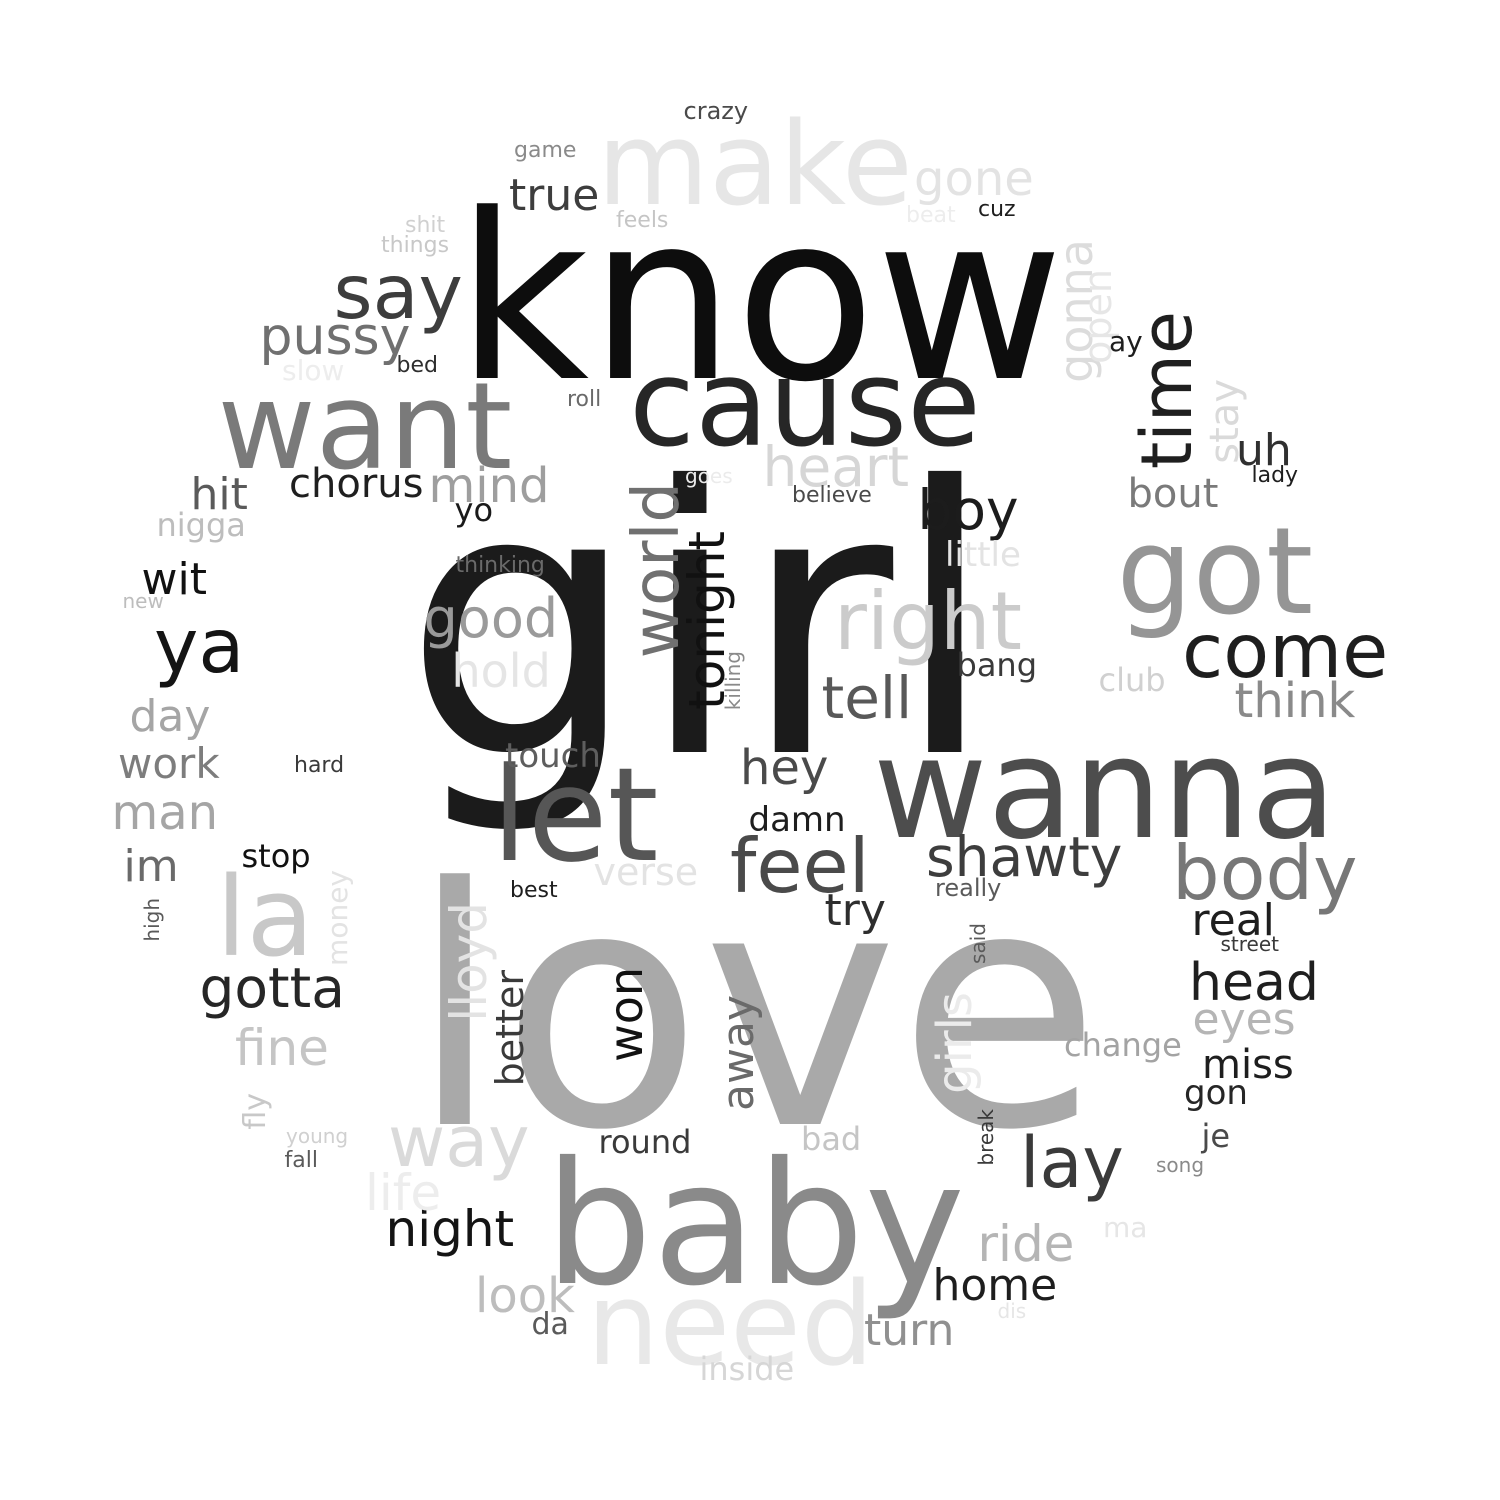  What do you see at coordinates (553, 756) in the screenshot?
I see `word-touch: touch` at bounding box center [553, 756].